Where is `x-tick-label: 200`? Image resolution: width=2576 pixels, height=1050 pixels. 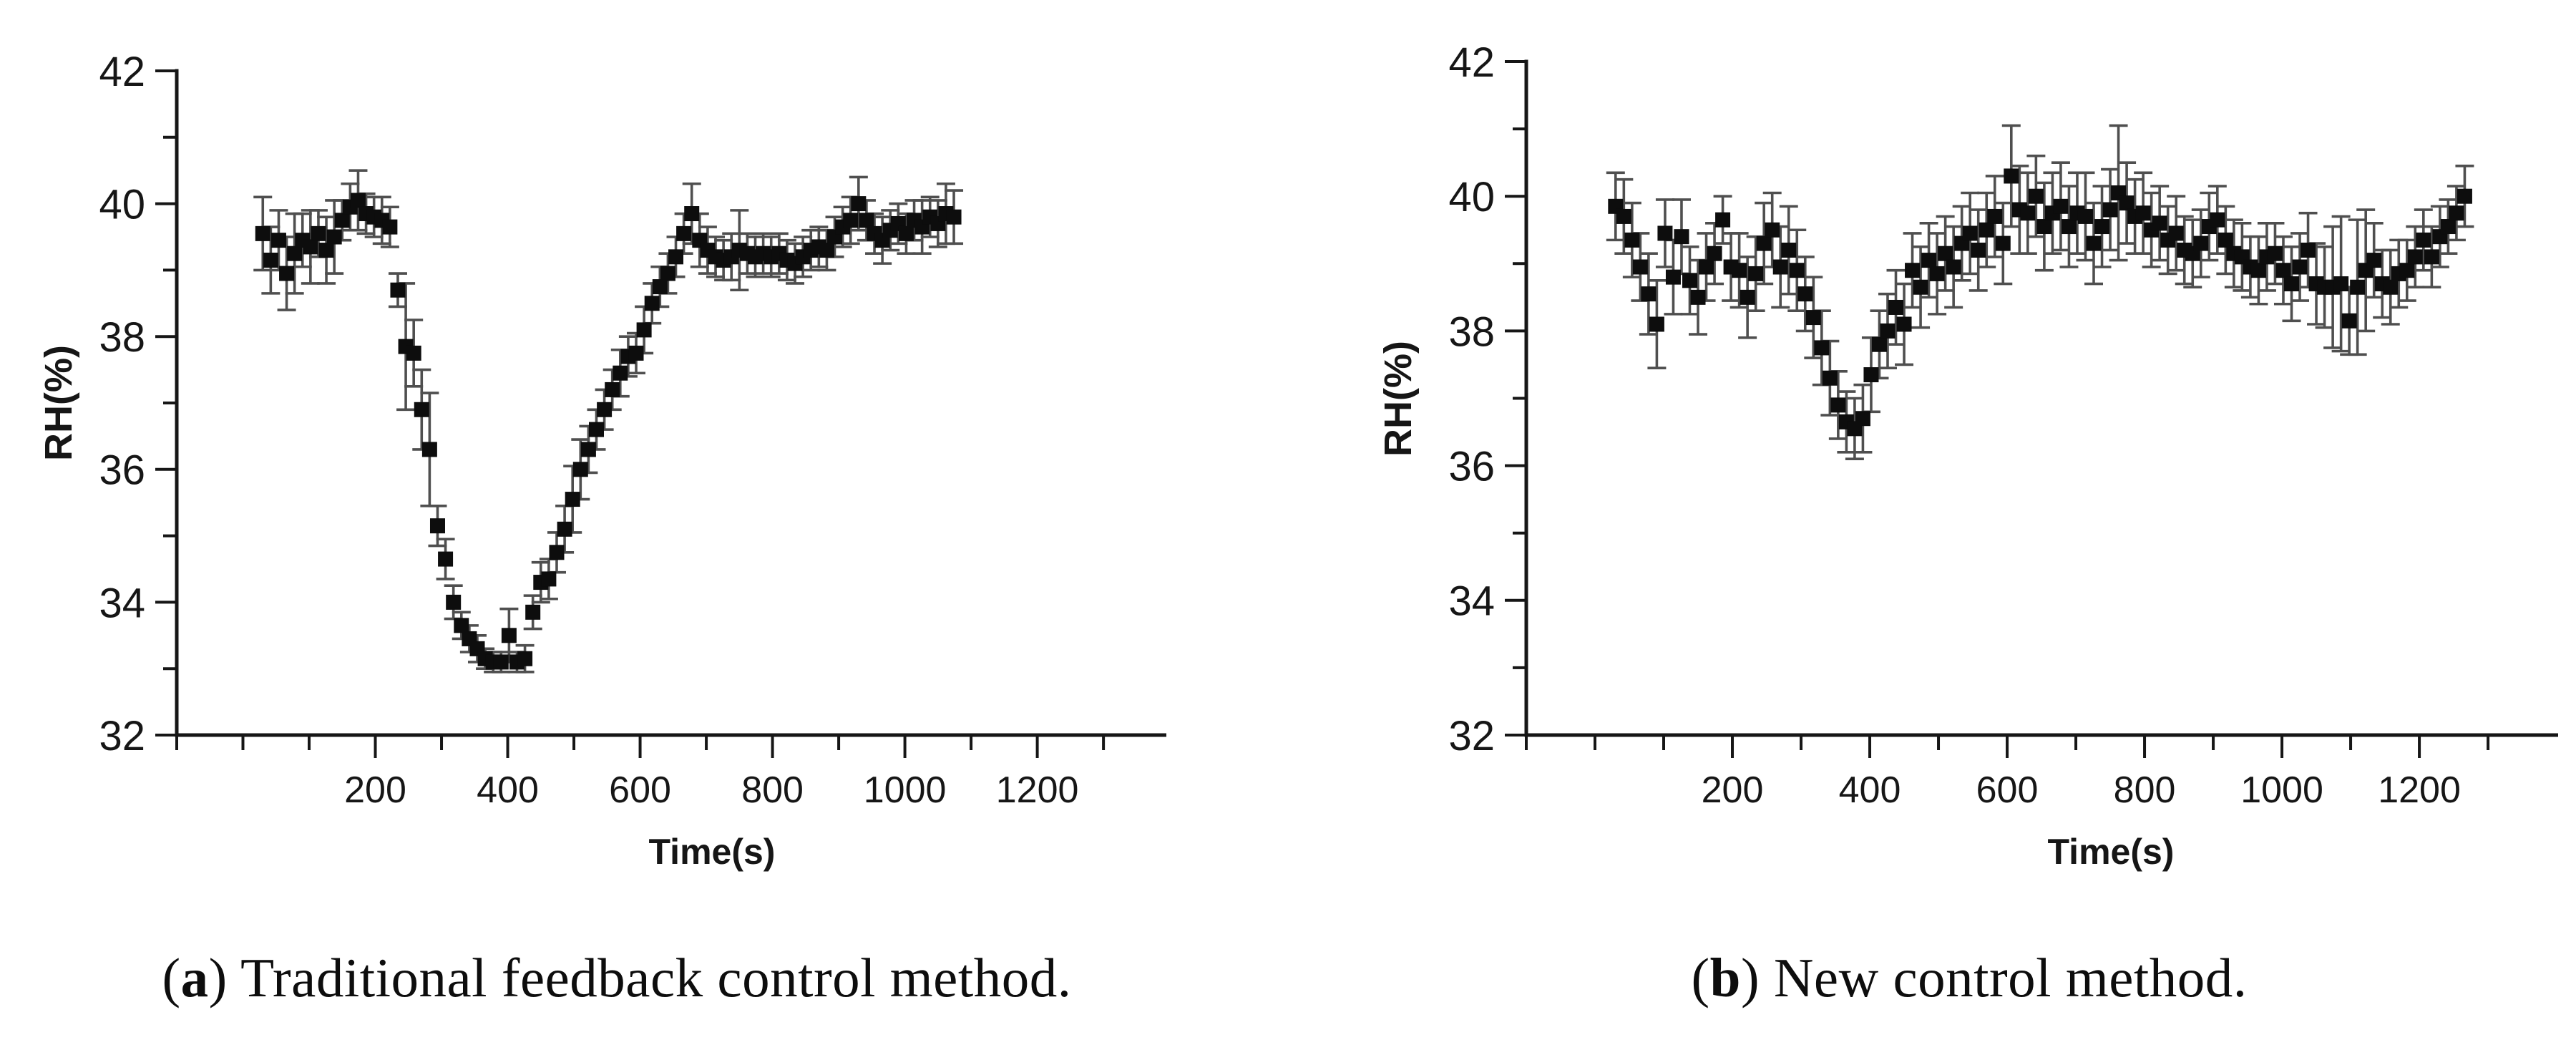 x-tick-label: 200 is located at coordinates (375, 790).